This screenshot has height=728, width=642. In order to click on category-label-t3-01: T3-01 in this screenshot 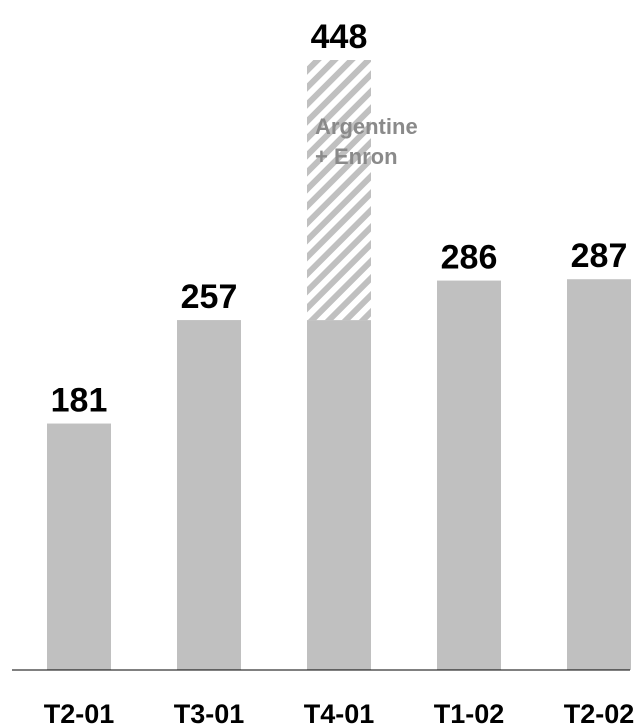, I will do `click(209, 713)`.